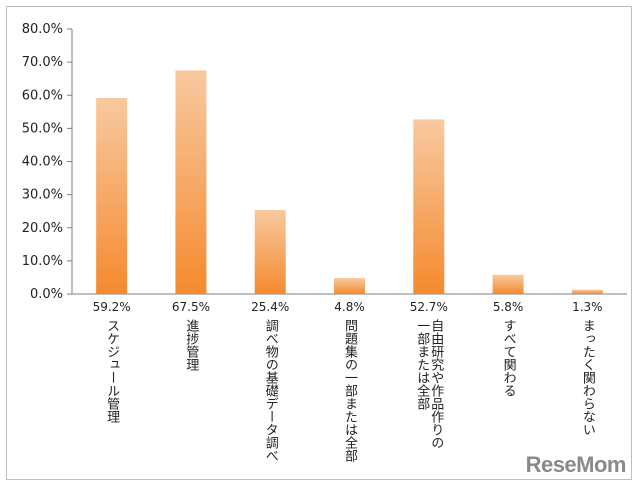 The height and width of the screenshot is (488, 640). I want to click on data-label: 5.8%, so click(508, 307).